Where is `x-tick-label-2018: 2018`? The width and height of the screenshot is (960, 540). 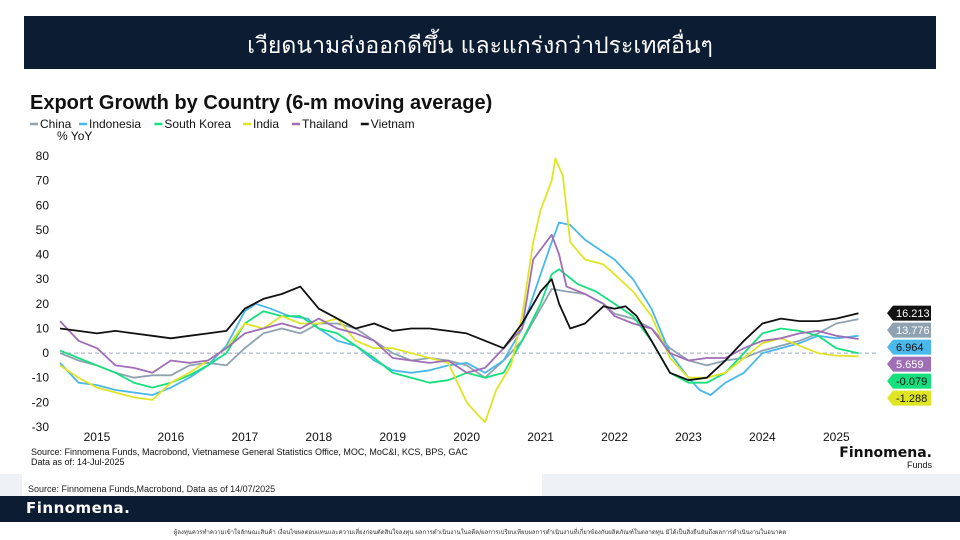
x-tick-label-2018: 2018 is located at coordinates (318, 437).